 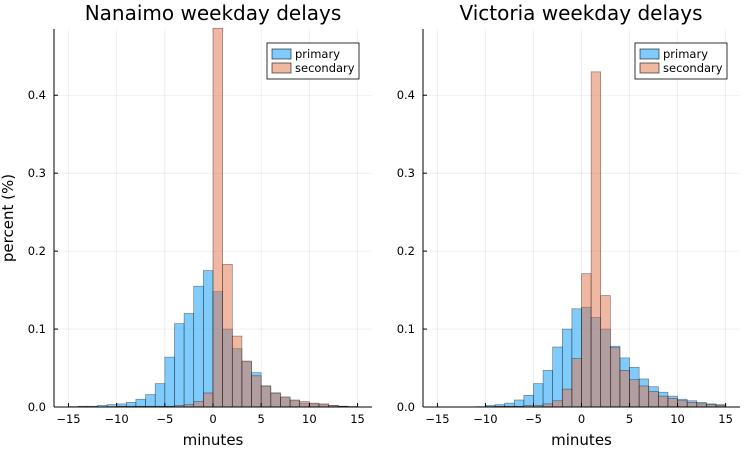 What do you see at coordinates (213, 13) in the screenshot?
I see `chart-title: Nanaimo weekday delays` at bounding box center [213, 13].